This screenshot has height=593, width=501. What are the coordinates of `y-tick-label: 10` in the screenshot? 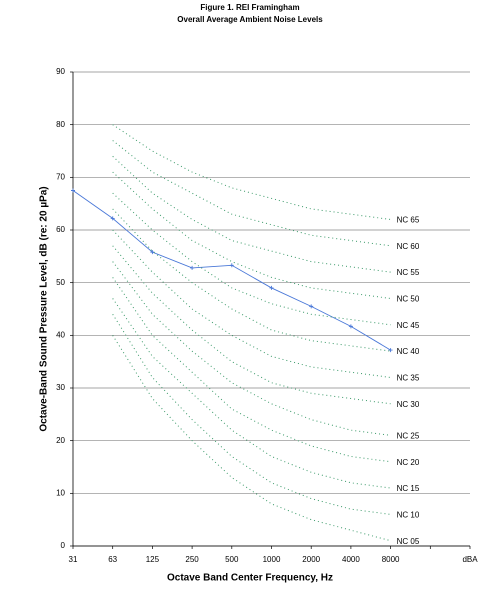 It's located at (60, 492).